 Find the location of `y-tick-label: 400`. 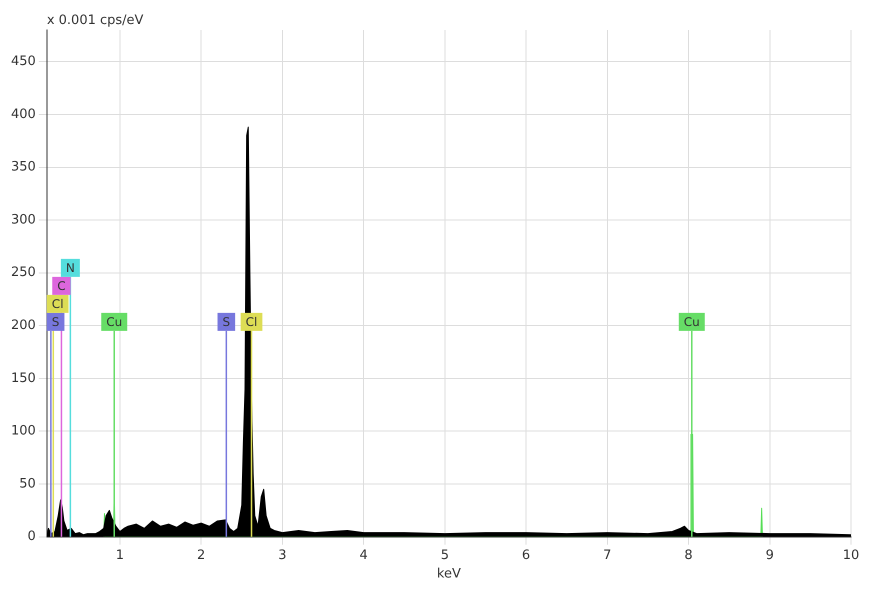

y-tick-label: 400 is located at coordinates (23, 114).